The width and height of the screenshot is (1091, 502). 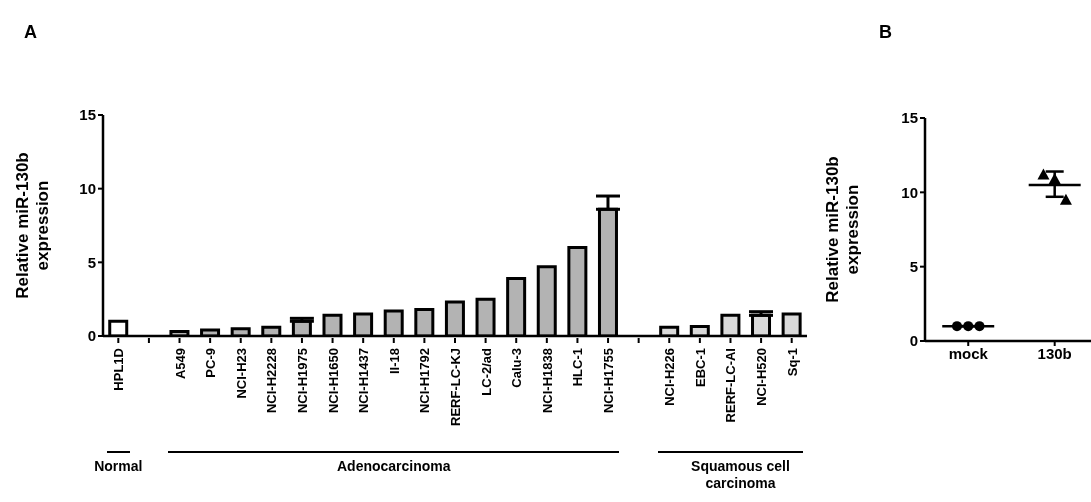 What do you see at coordinates (211, 363) in the screenshot?
I see `x-tick-label: PC-9` at bounding box center [211, 363].